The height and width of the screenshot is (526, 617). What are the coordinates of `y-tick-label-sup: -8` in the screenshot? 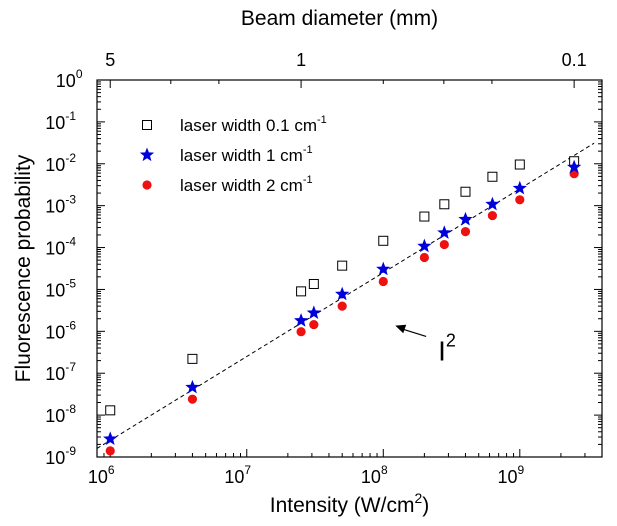 It's located at (70, 409).